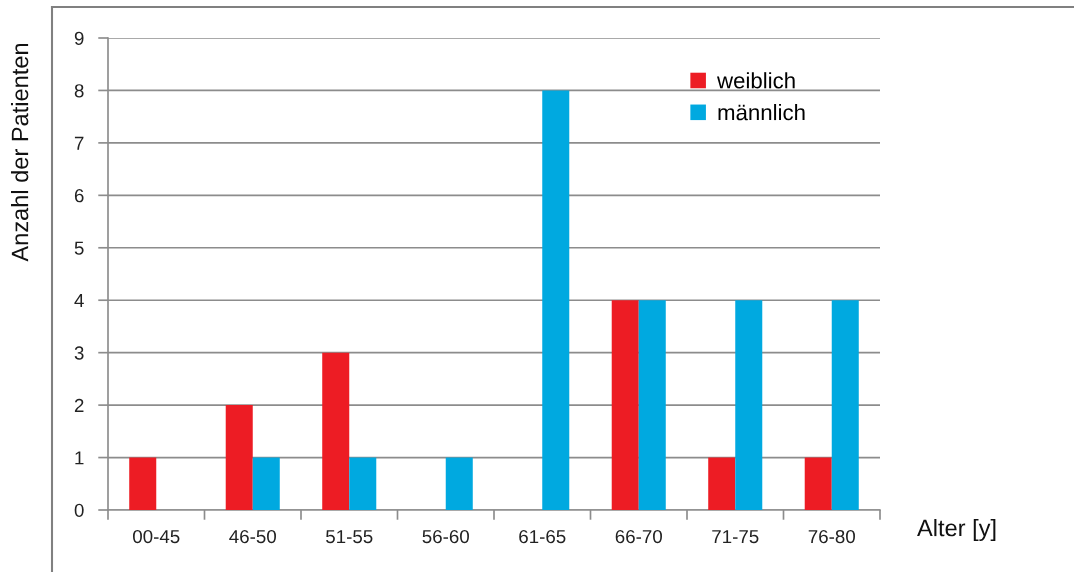  What do you see at coordinates (79, 91) in the screenshot?
I see `y-tick-label: 8` at bounding box center [79, 91].